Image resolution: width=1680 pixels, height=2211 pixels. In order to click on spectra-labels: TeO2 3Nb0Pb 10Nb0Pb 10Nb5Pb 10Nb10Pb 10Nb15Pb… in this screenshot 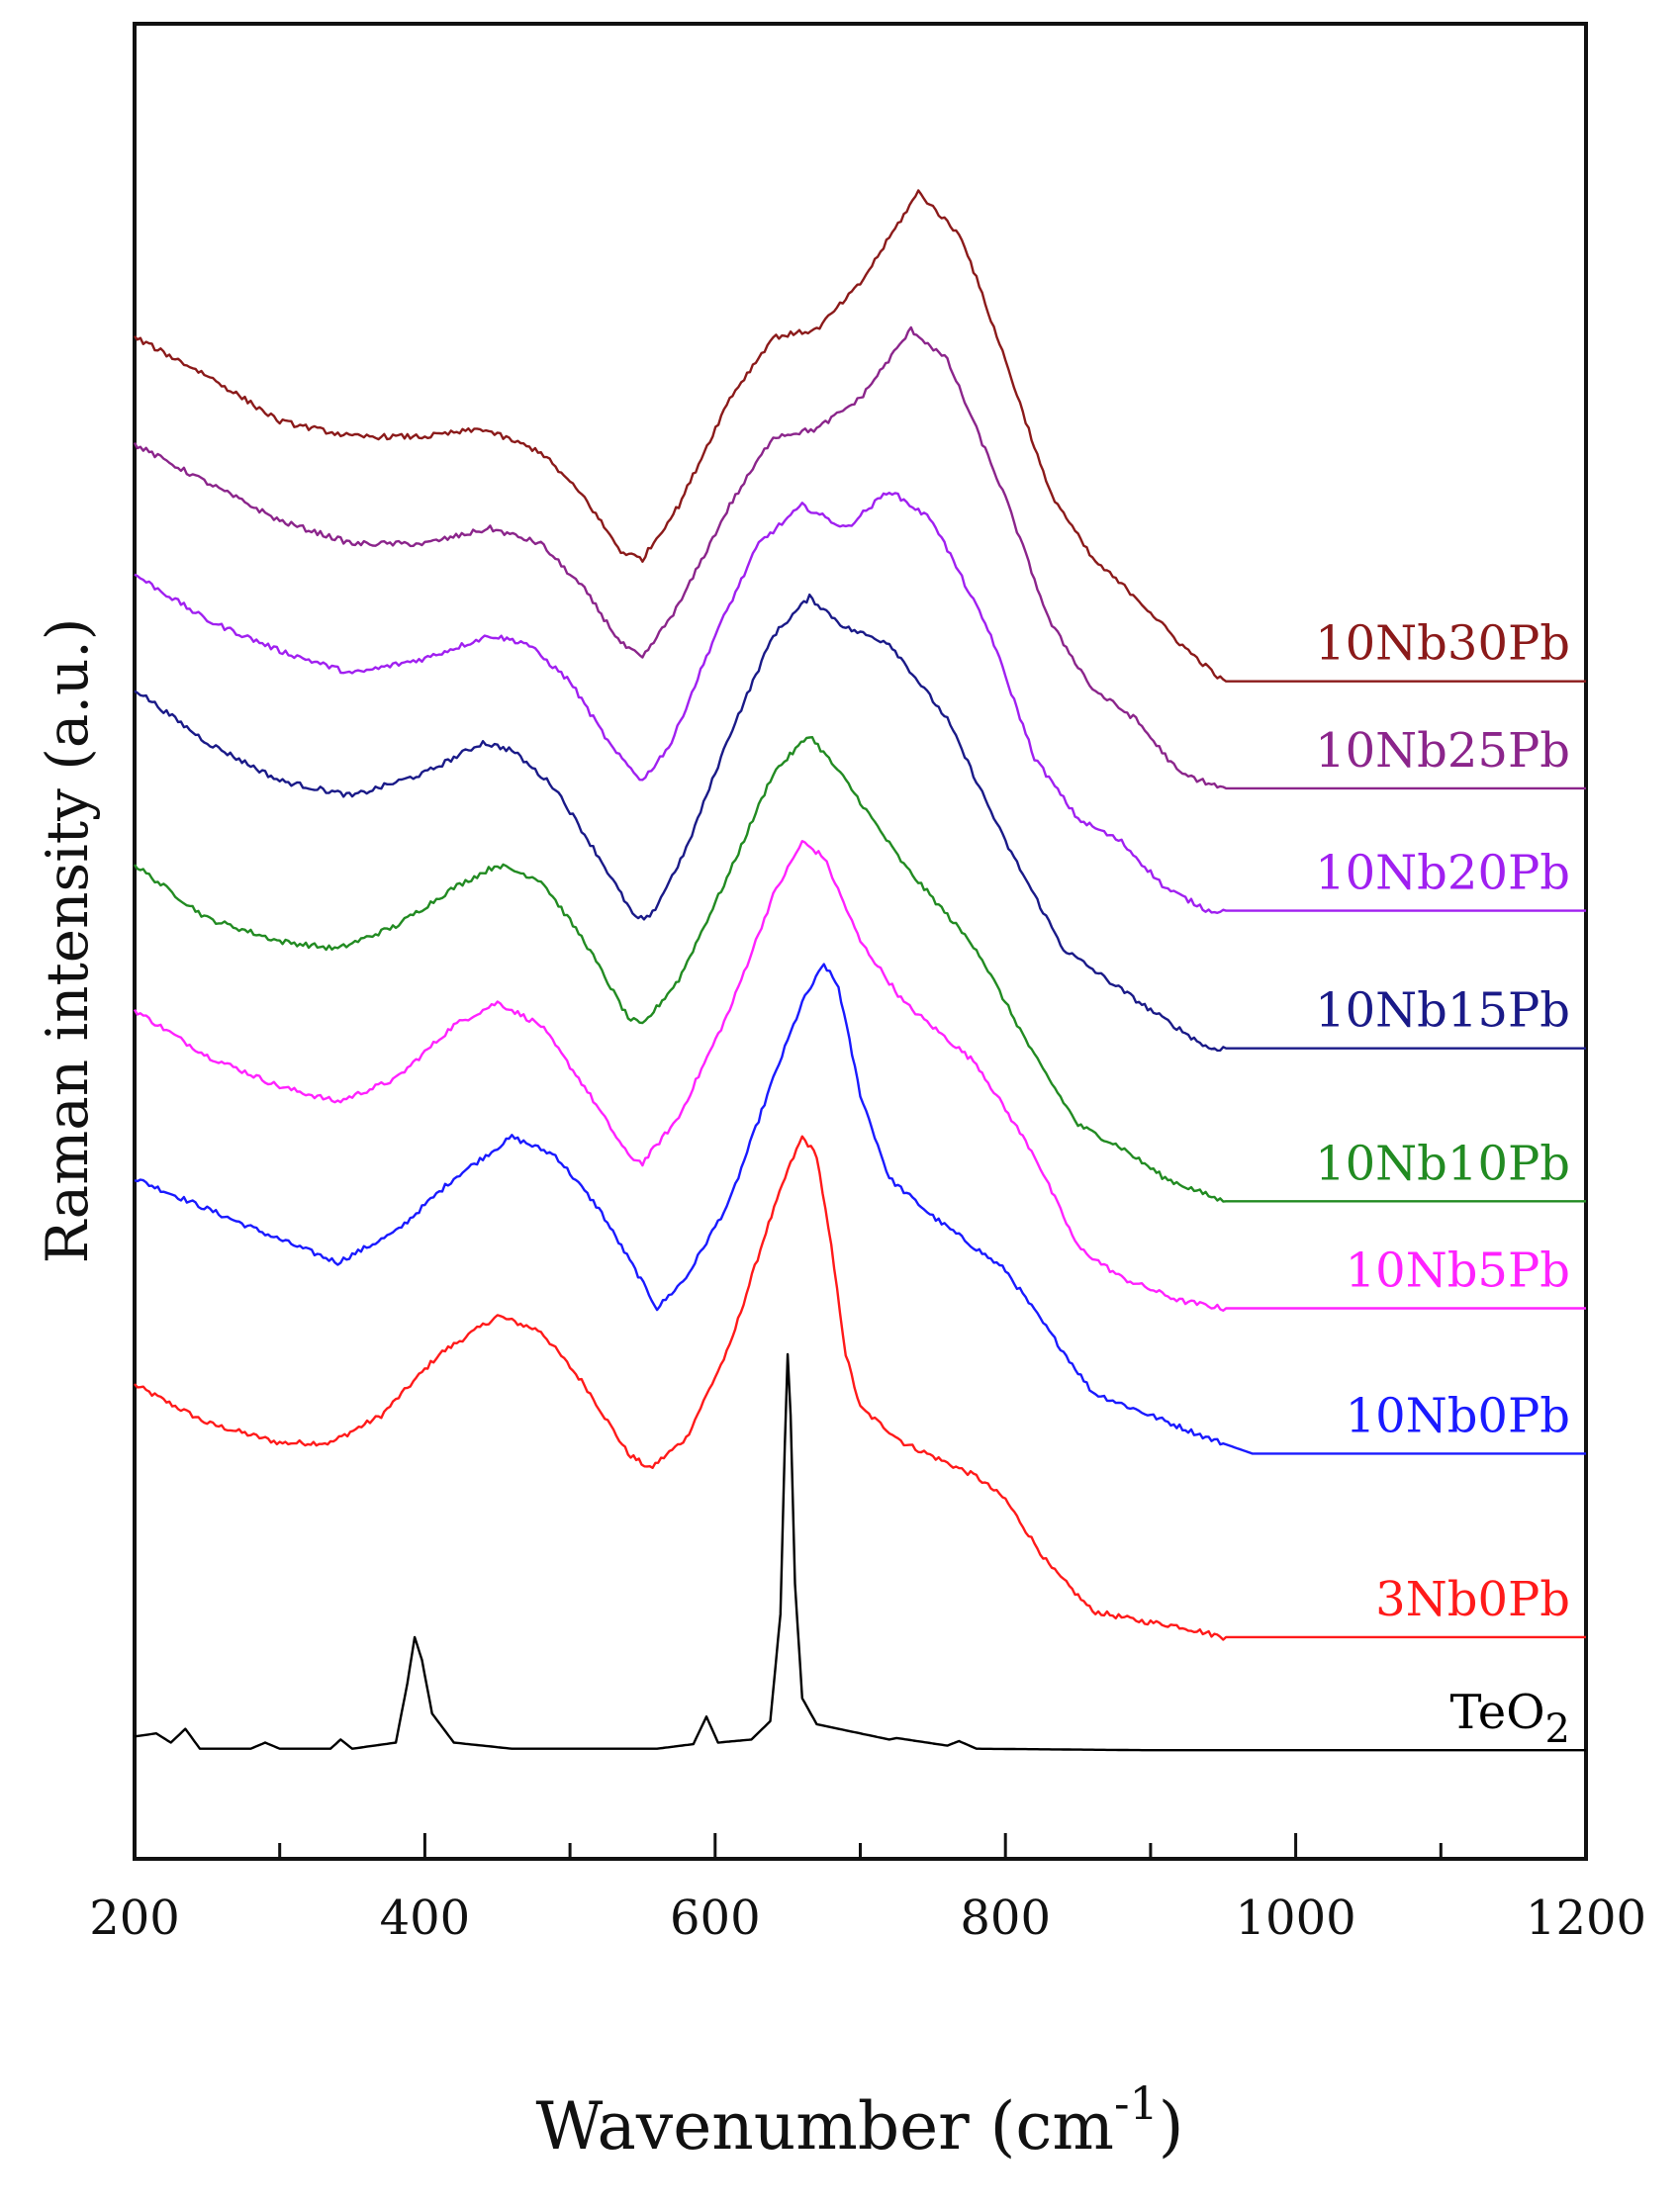, I will do `click(1442, 1184)`.